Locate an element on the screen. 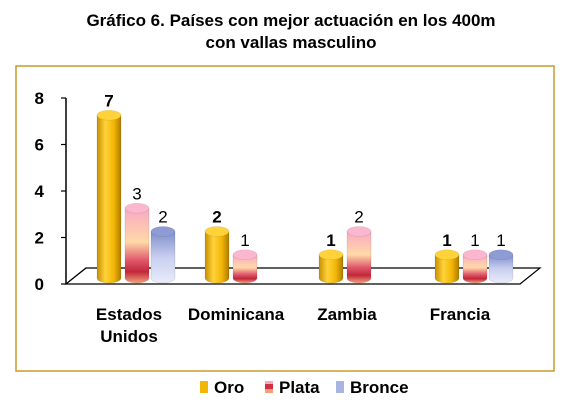 Image resolution: width=582 pixels, height=406 pixels. legend: Oro Plata Bronce is located at coordinates (304, 387).